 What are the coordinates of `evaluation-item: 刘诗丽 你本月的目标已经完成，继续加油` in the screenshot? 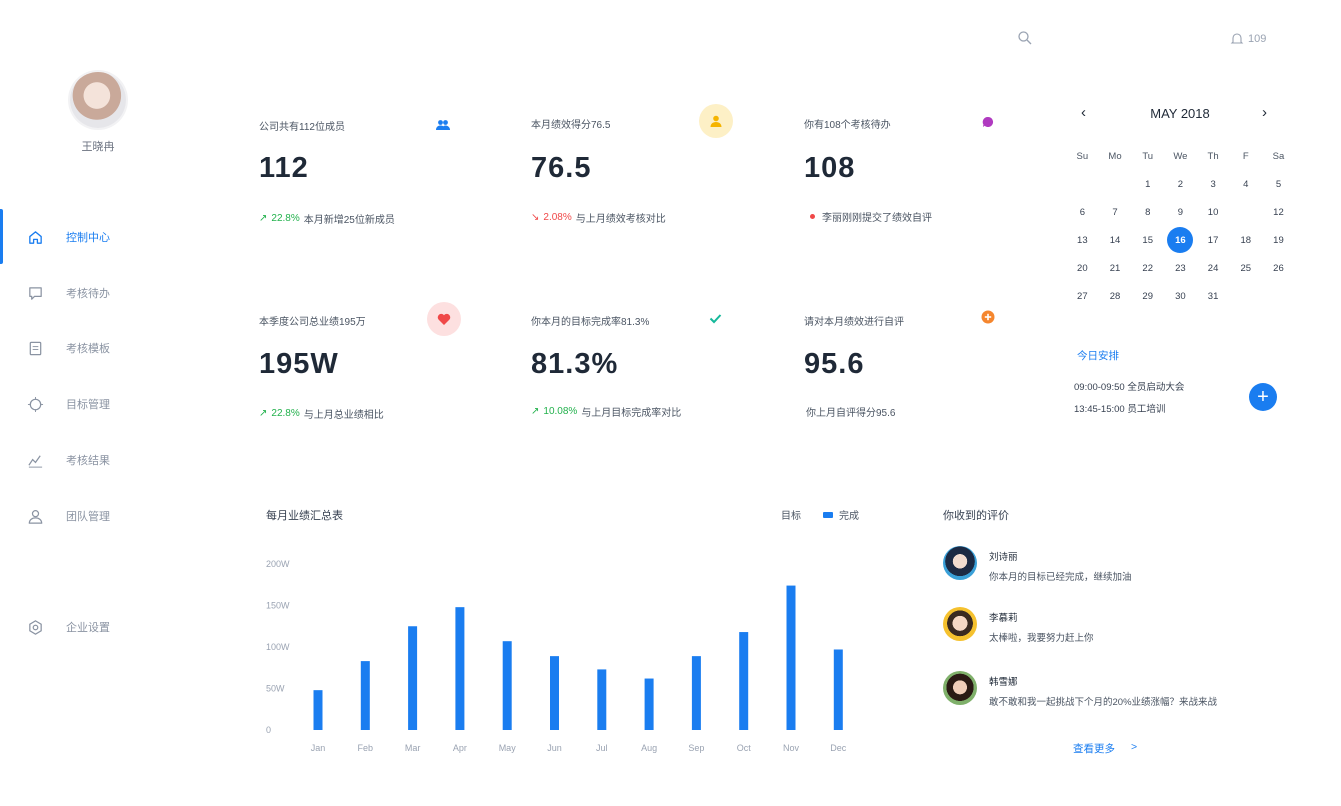 It's located at (1037, 564).